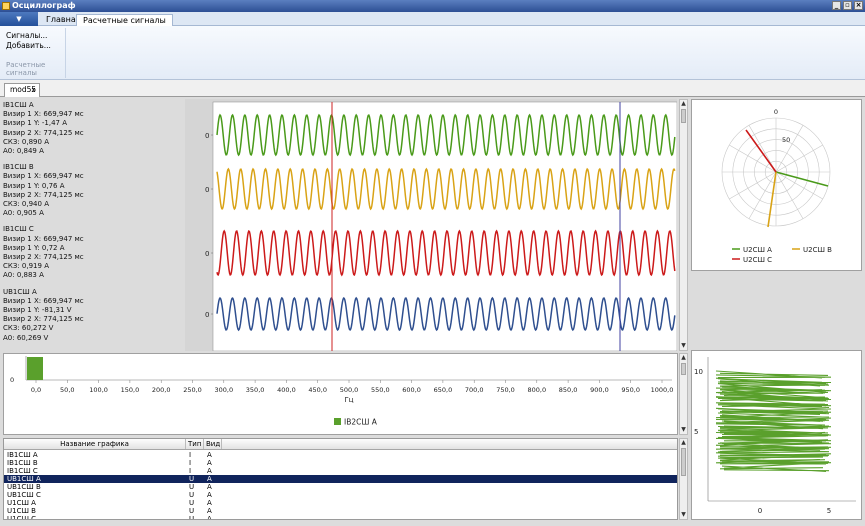 Image resolution: width=865 pixels, height=526 pixels. What do you see at coordinates (340, 463) in the screenshot?
I see `table-row: IB1СШ B I A` at bounding box center [340, 463].